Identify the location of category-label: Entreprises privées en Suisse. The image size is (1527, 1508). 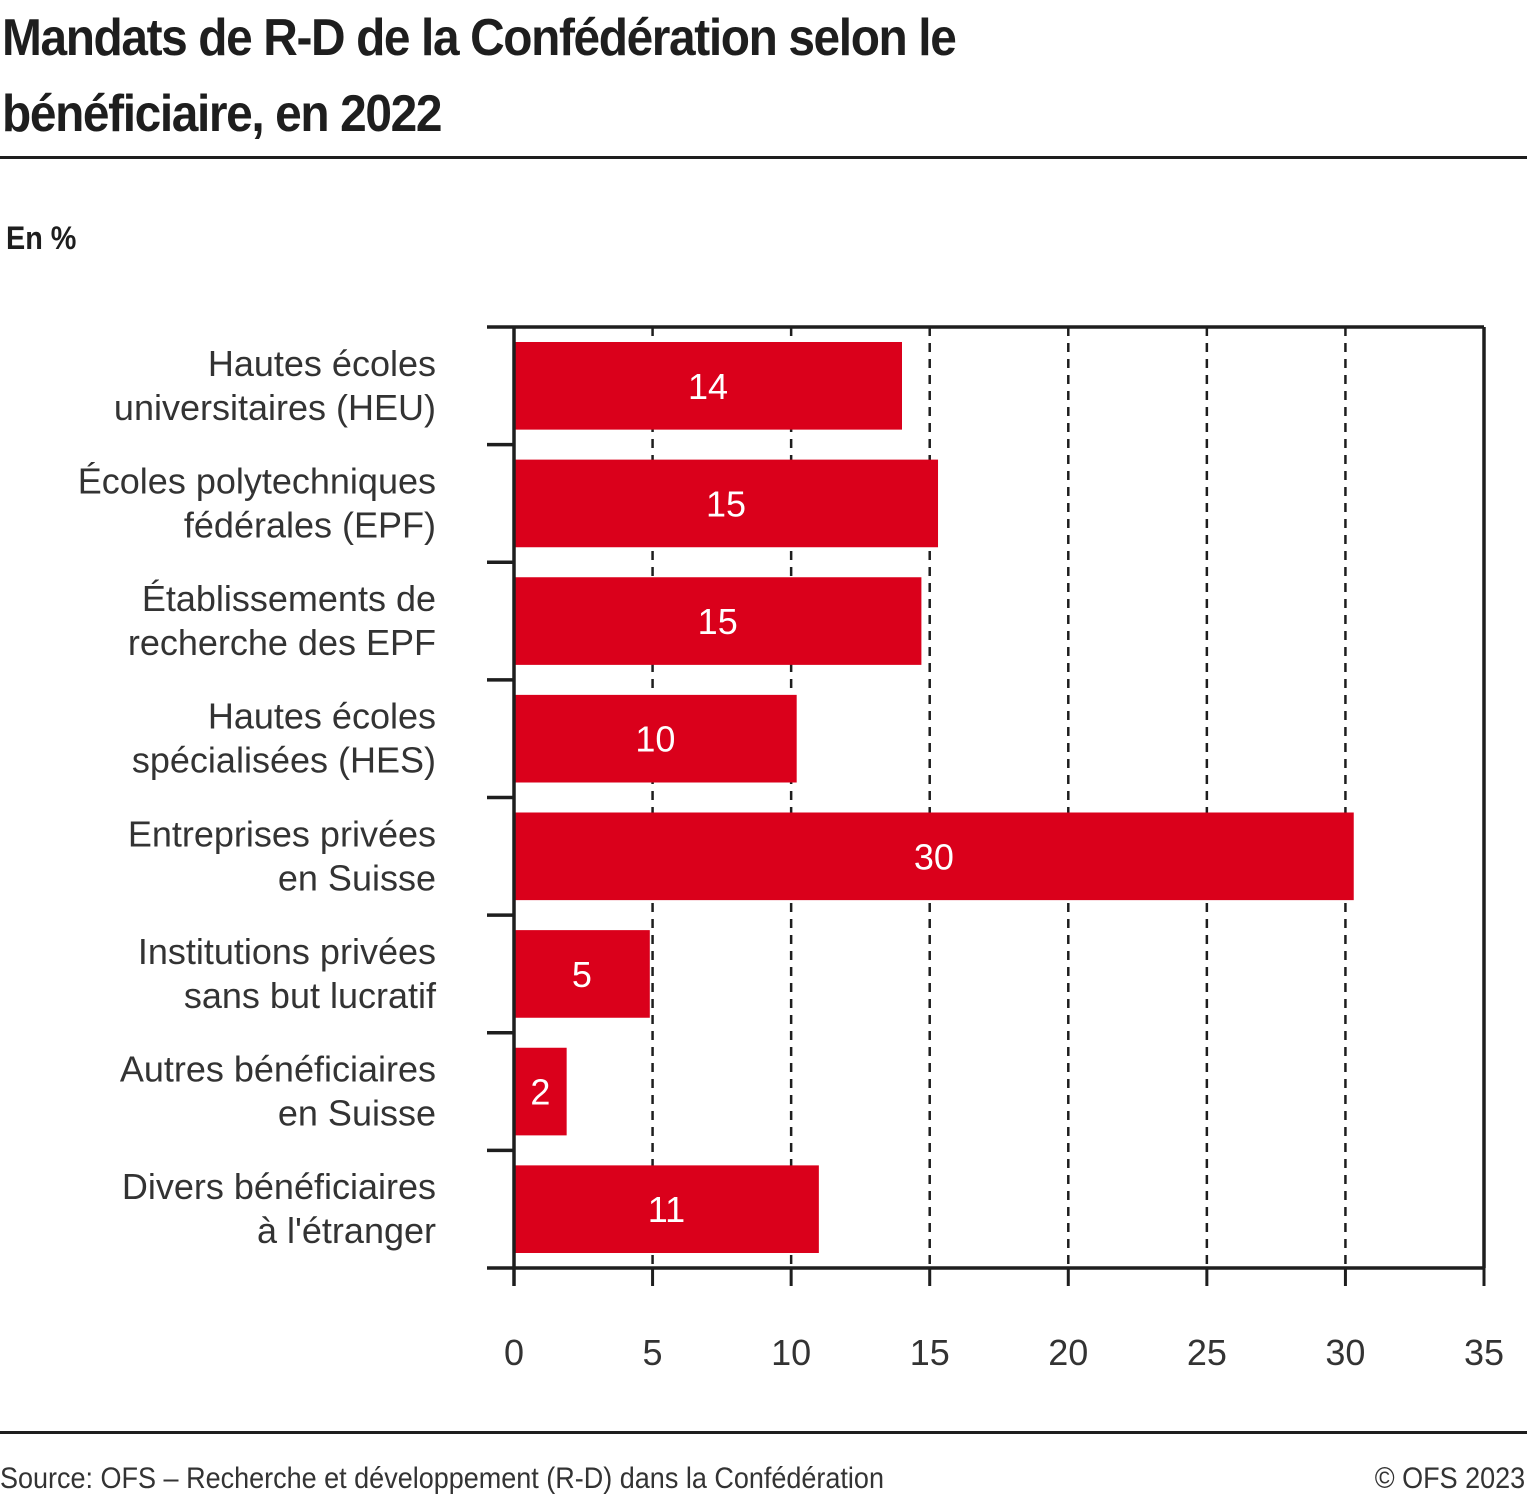
(282, 855).